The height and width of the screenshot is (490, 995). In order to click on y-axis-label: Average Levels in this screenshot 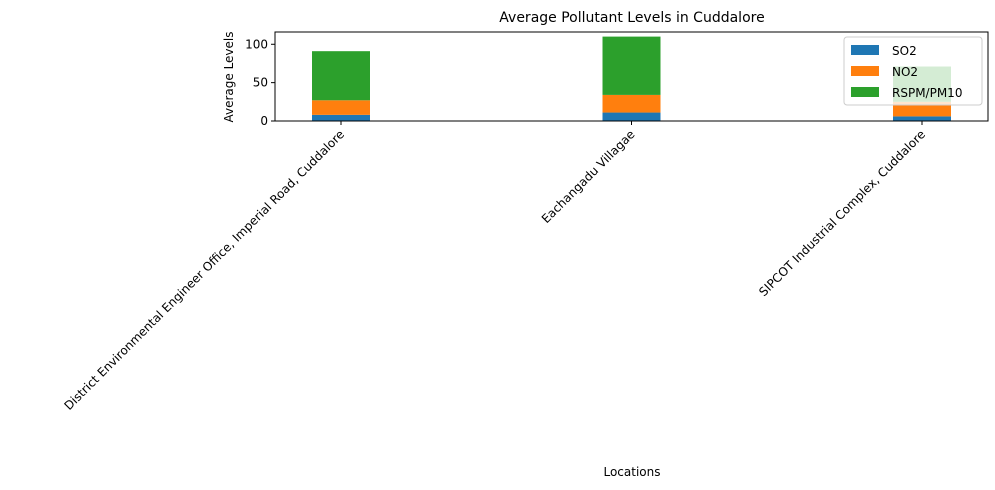, I will do `click(229, 76)`.